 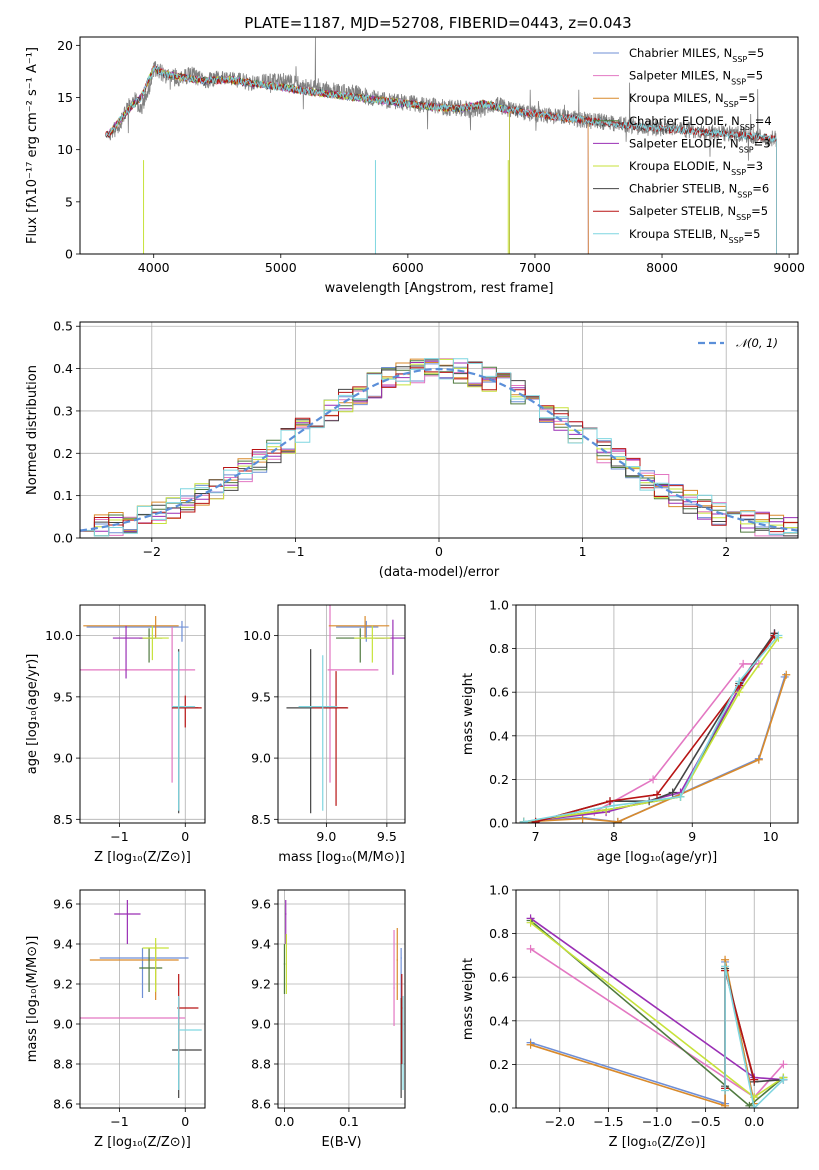 What do you see at coordinates (757, 343) in the screenshot?
I see `legend-label: 𝒩(0, 1)` at bounding box center [757, 343].